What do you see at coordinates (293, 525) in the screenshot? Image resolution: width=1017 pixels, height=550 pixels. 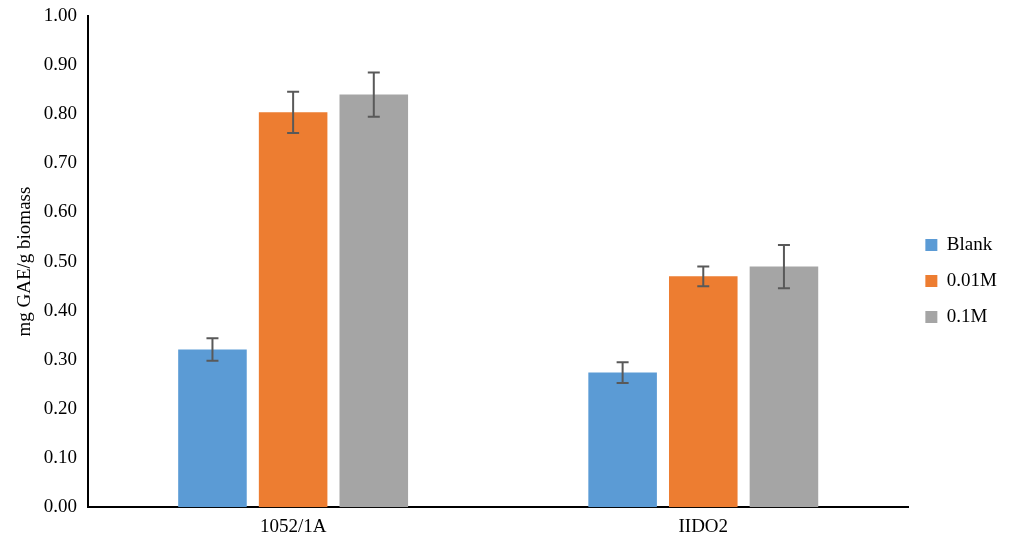 I see `x-tick-label: 1052/1A` at bounding box center [293, 525].